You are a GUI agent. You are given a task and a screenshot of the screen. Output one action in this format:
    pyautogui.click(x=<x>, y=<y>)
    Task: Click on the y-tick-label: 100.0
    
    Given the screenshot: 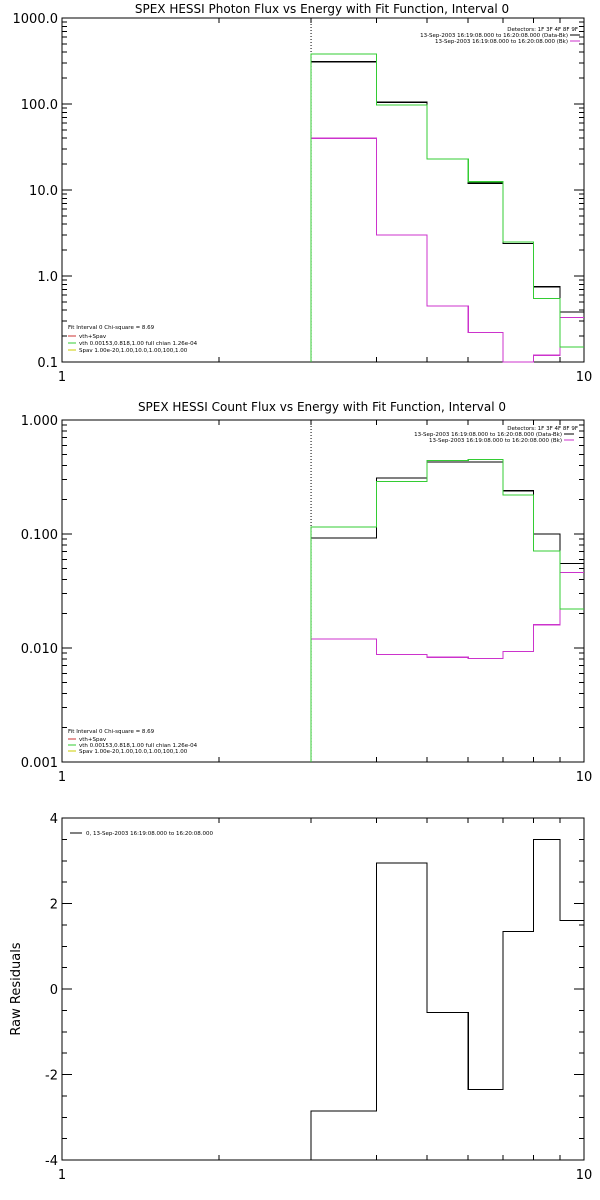 What is the action you would take?
    pyautogui.click(x=39, y=105)
    